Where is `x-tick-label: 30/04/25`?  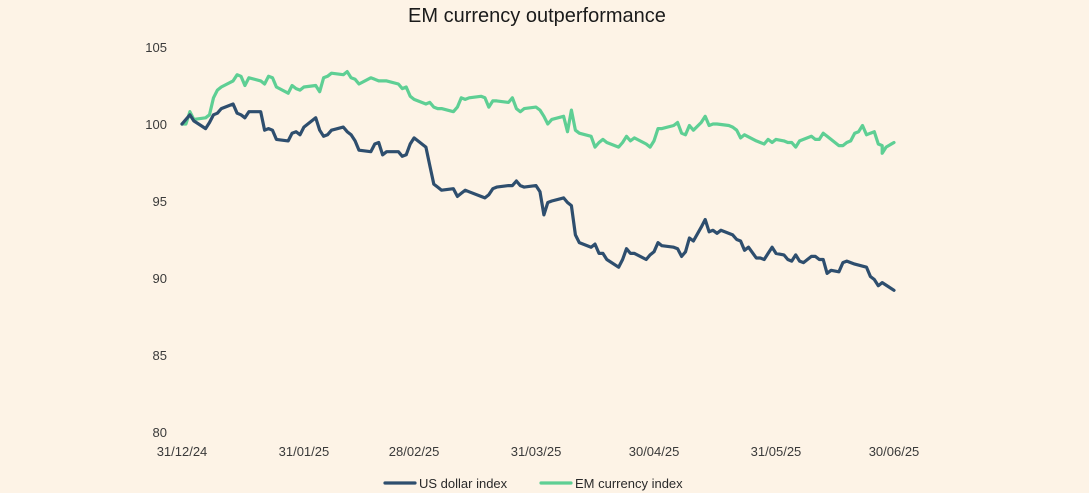
x-tick-label: 30/04/25 is located at coordinates (654, 451).